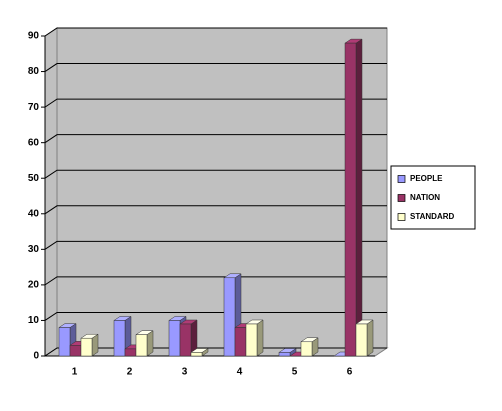 The image size is (502, 411). What do you see at coordinates (34, 249) in the screenshot?
I see `y-tick-label: 30` at bounding box center [34, 249].